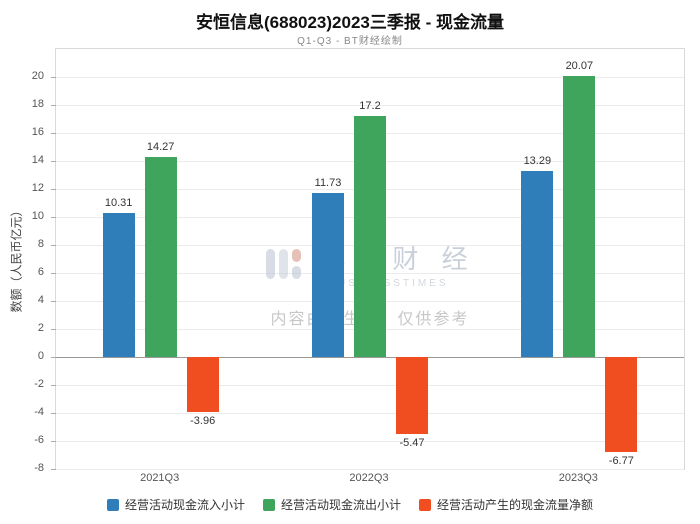  Describe the element at coordinates (40, 300) in the screenshot. I see `y-tick-label: 4` at that location.